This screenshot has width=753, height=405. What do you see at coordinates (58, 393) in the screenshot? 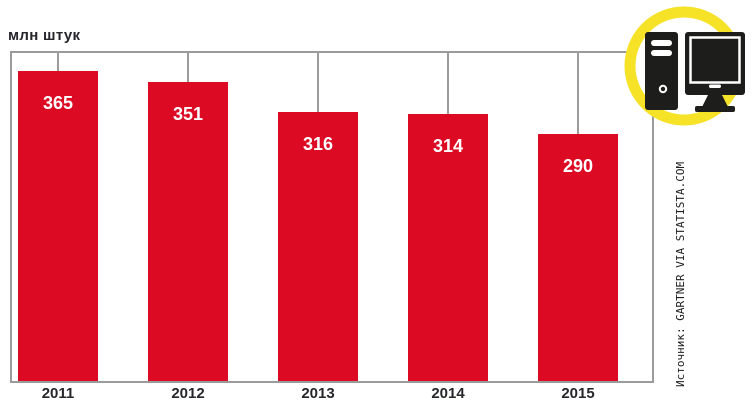
I see `x-tick-label-2011: 2011` at bounding box center [58, 393].